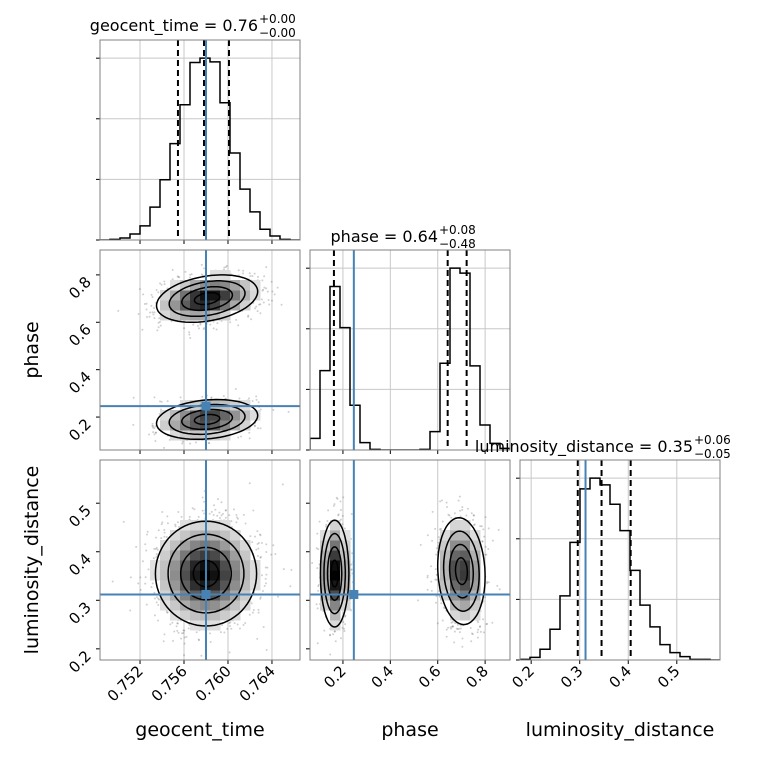 The width and height of the screenshot is (760, 760). Describe the element at coordinates (200, 148) in the screenshot. I see `histogram-geocent_time` at that location.